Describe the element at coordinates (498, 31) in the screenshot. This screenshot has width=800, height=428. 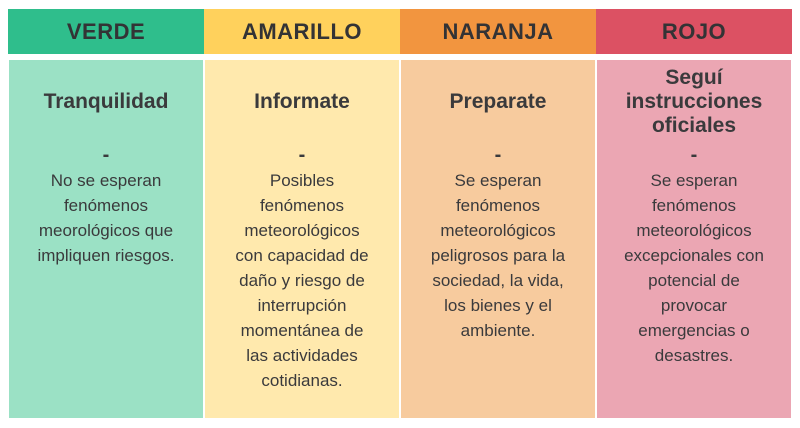
I see `column-header-naranja: NARANJA` at that location.